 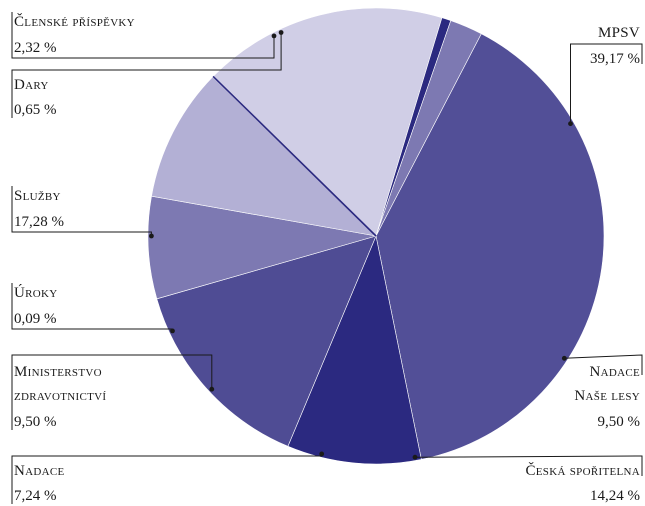 I want to click on slice-label-text: Členské příspěvky, so click(x=74, y=21).